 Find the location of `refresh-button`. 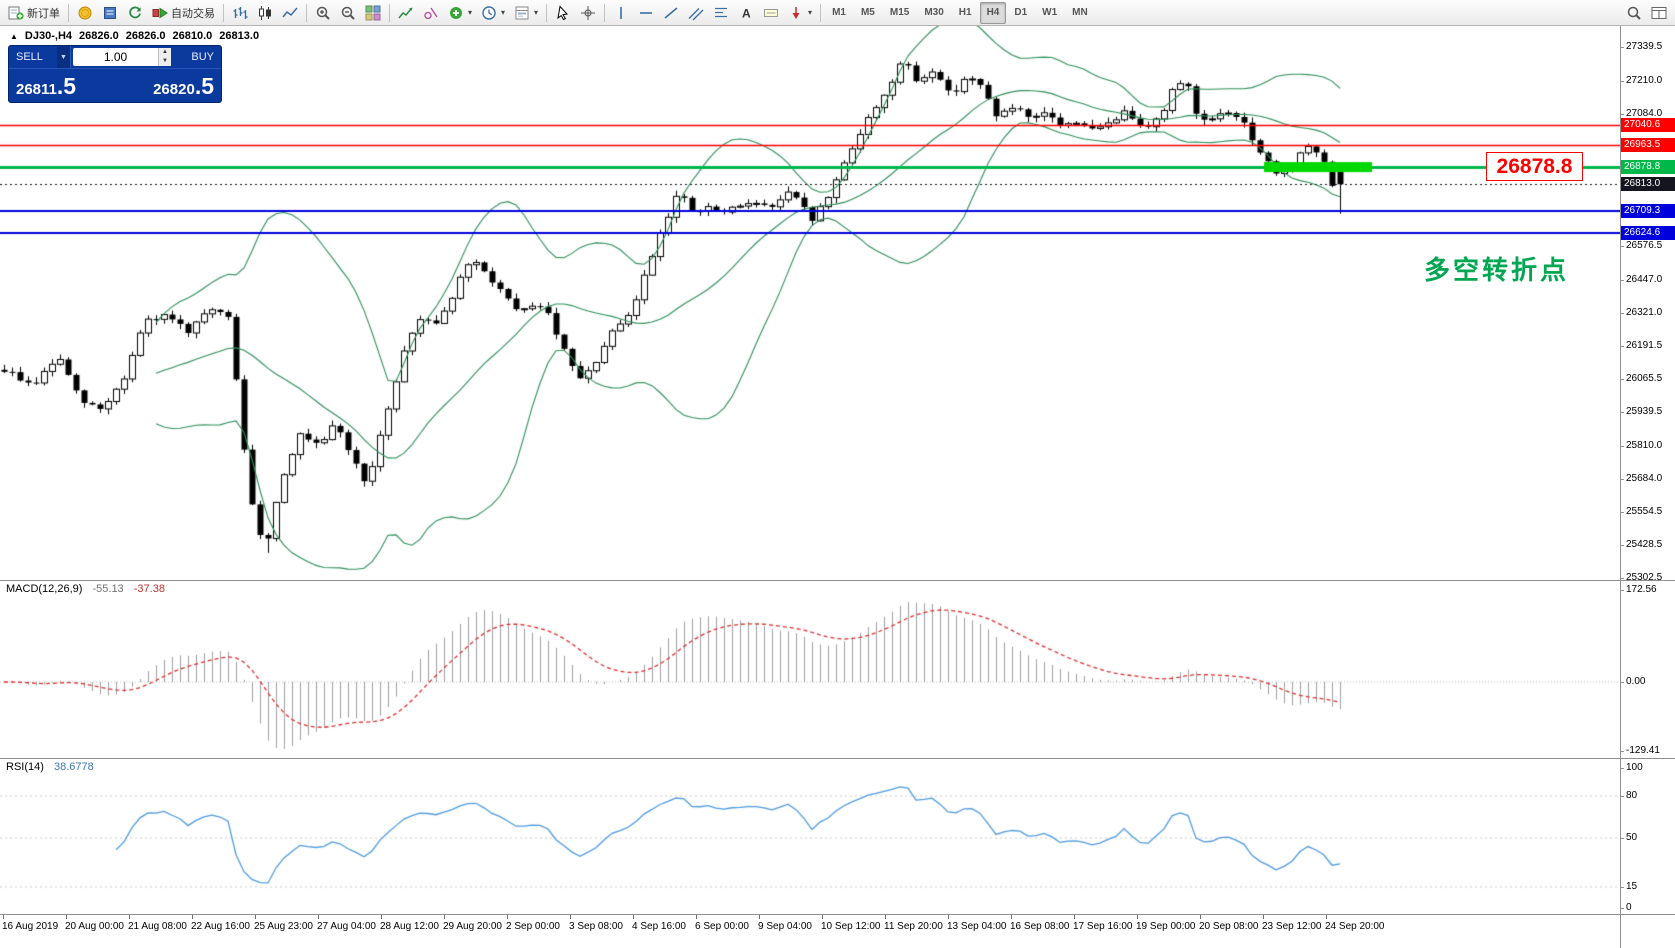

refresh-button is located at coordinates (135, 13).